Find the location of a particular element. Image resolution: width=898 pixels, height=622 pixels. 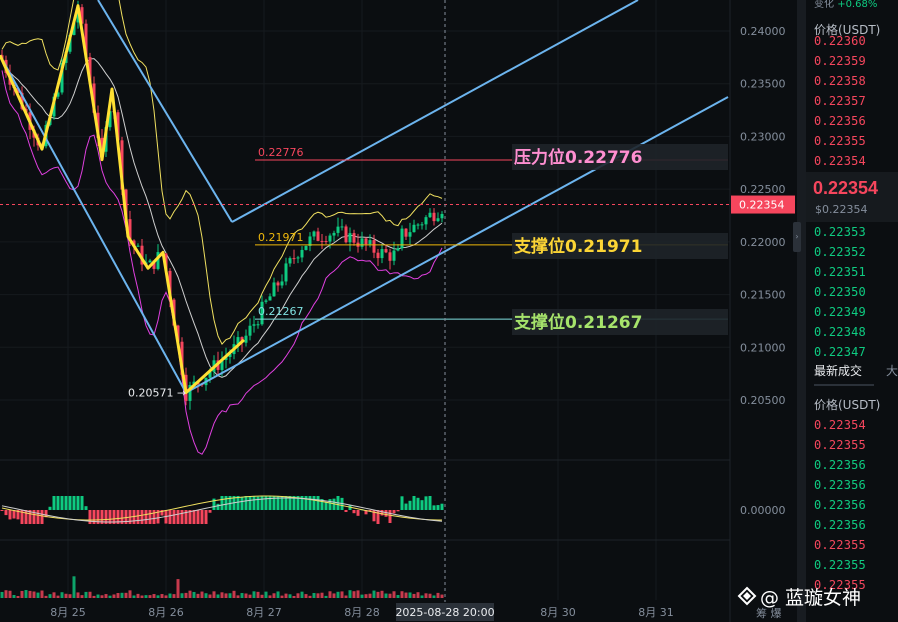

current-price-label: 0.22354 is located at coordinates (762, 205).